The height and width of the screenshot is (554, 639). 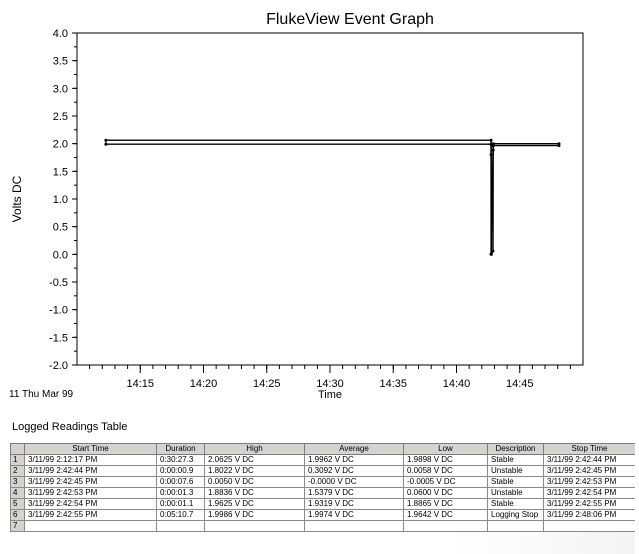 I want to click on row-number: 5, so click(x=17, y=504).